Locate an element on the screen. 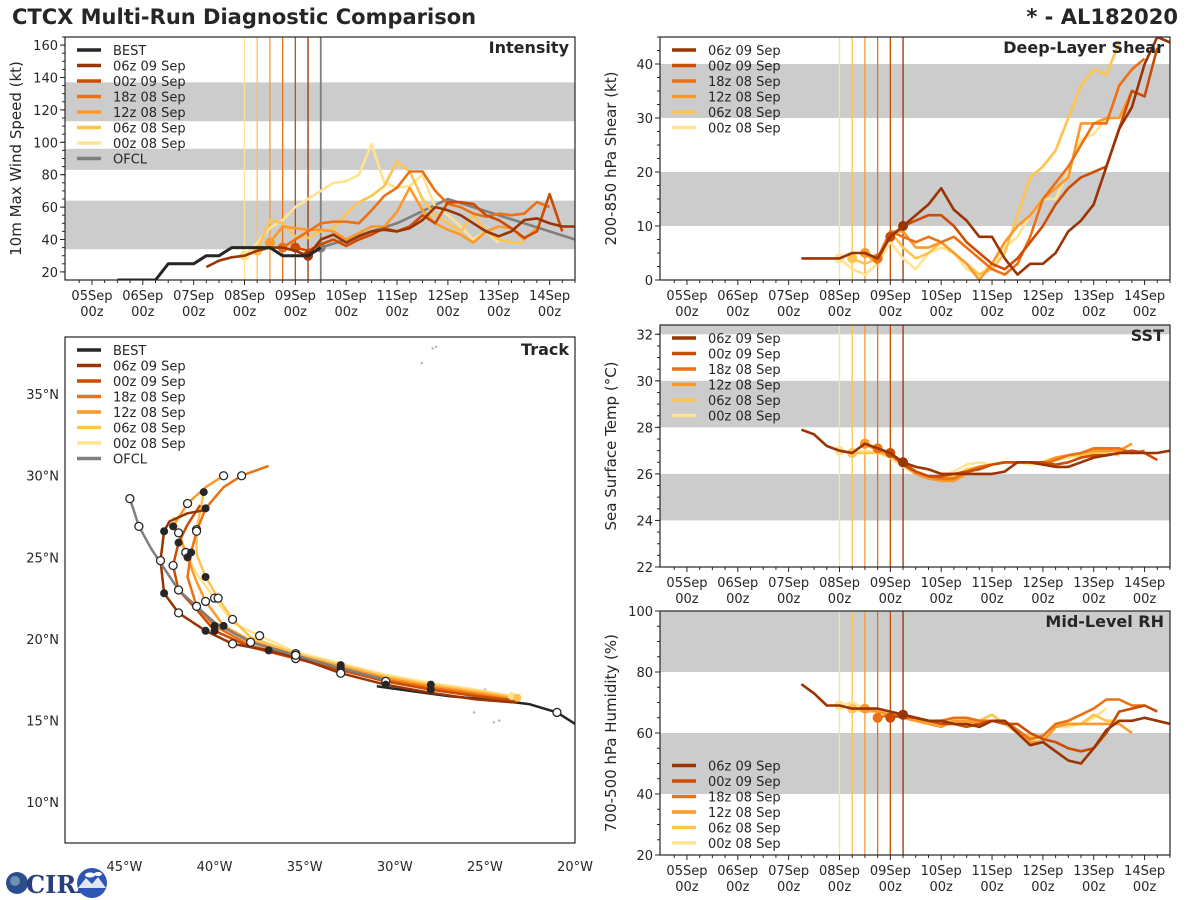 The width and height of the screenshot is (1200, 900). y-tick-label: 26 is located at coordinates (644, 475).